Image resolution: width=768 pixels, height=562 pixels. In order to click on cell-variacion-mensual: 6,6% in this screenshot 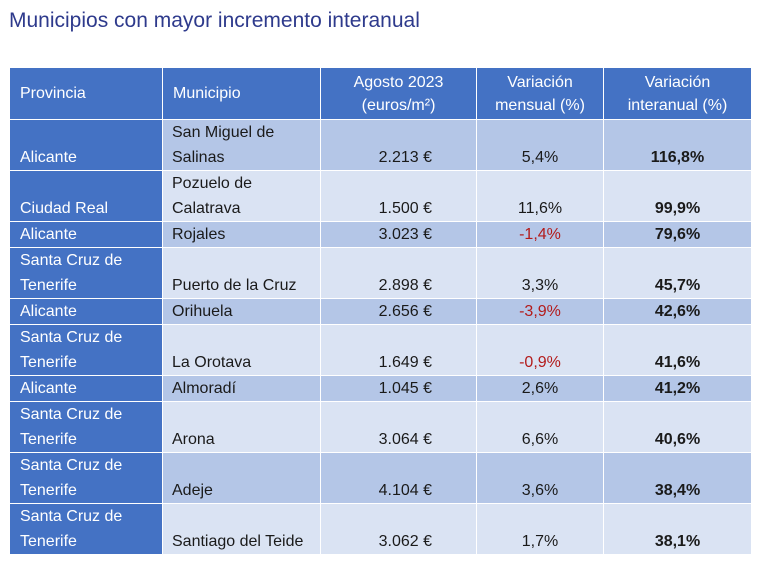, I will do `click(540, 427)`.